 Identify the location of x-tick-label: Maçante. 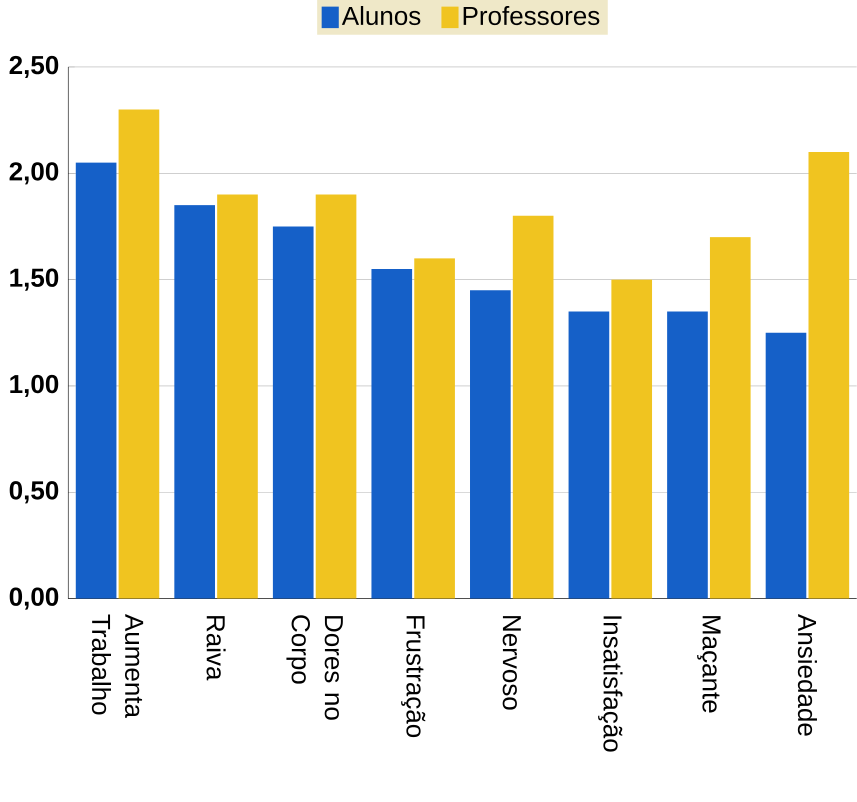
(709, 664).